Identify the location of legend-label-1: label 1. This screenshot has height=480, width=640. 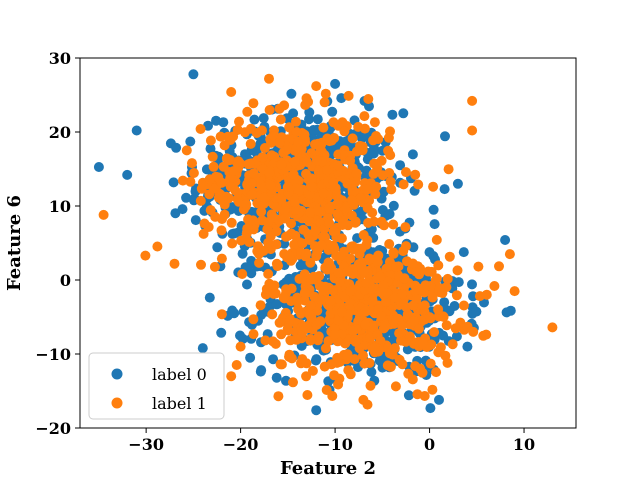
(179, 403).